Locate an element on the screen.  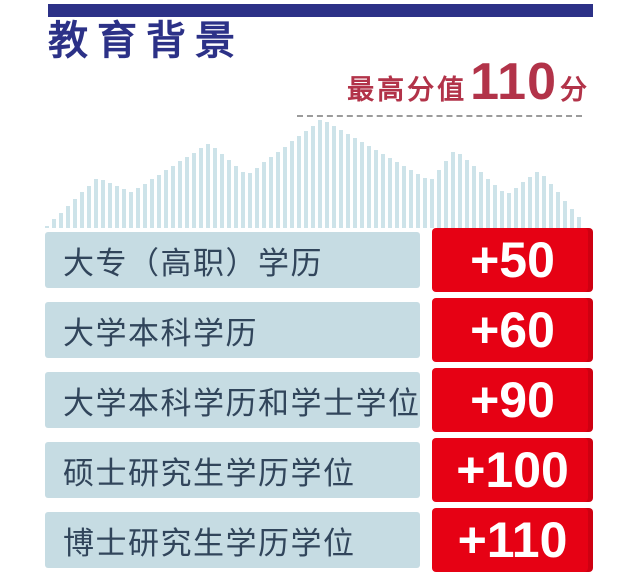
table-row: 大学本科学历 +60 is located at coordinates (319, 330).